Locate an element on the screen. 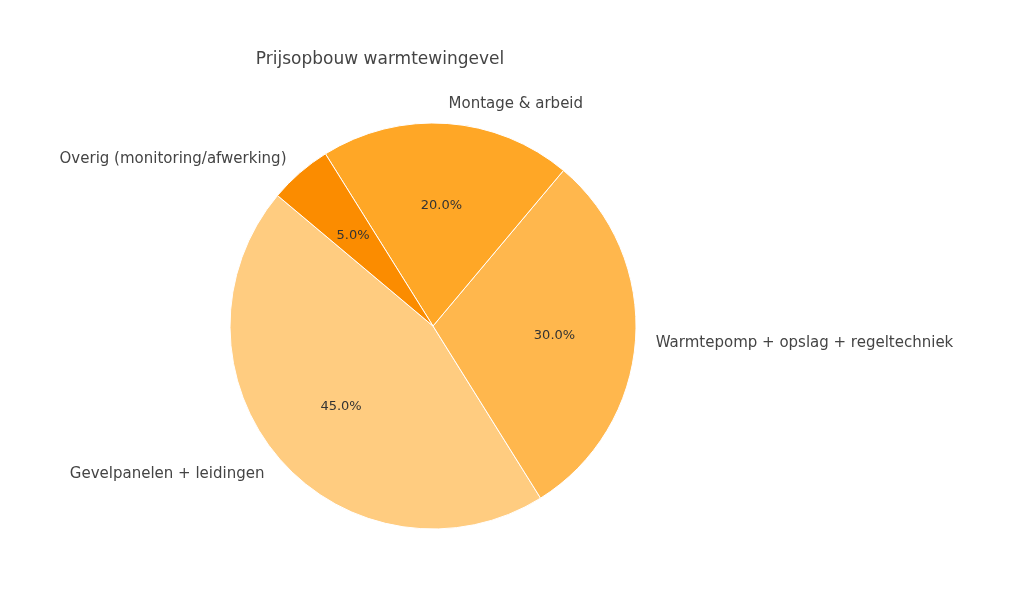  data-label: 45.0% is located at coordinates (341, 406).